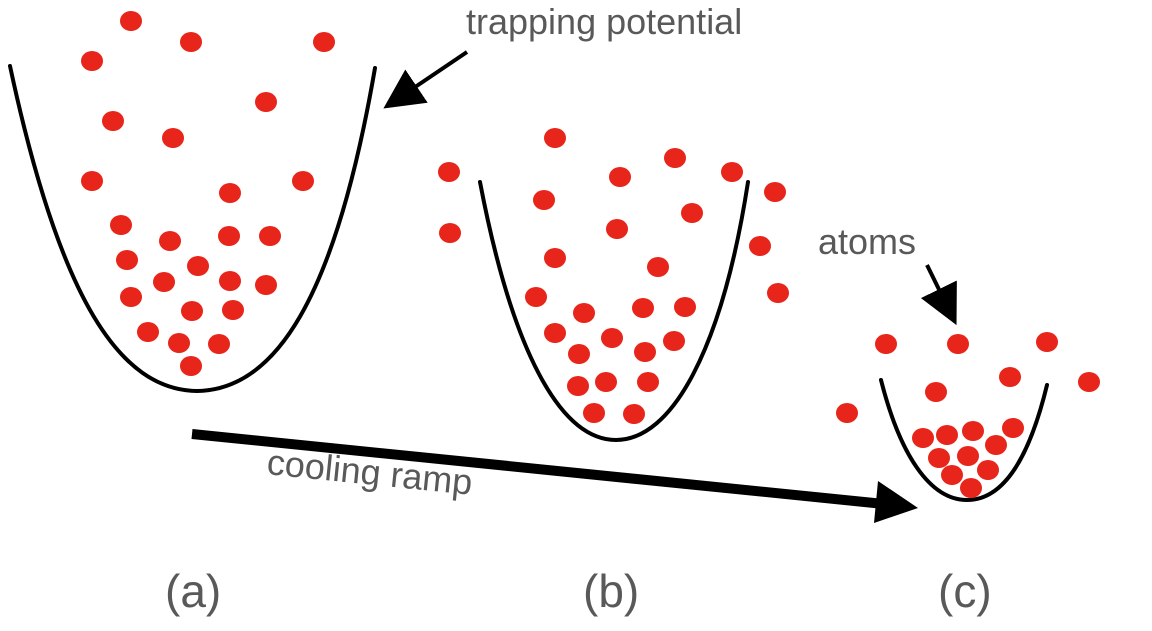  I want to click on cooling-ramp-arrow, so click(554, 476).